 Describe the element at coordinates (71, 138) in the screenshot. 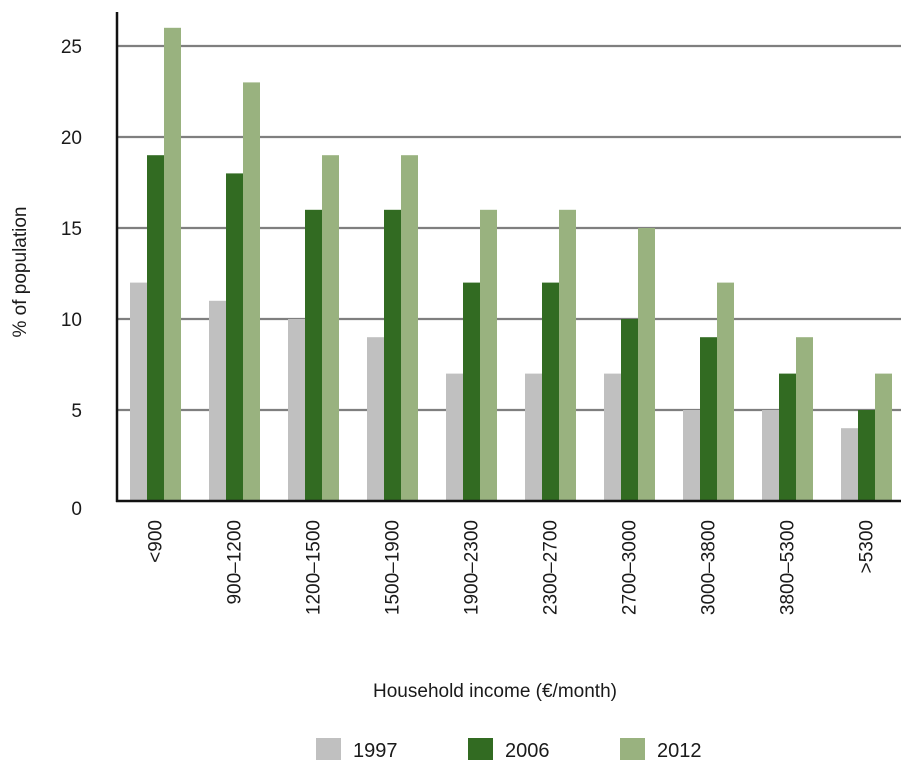

I see `y-tick-label: 20` at that location.